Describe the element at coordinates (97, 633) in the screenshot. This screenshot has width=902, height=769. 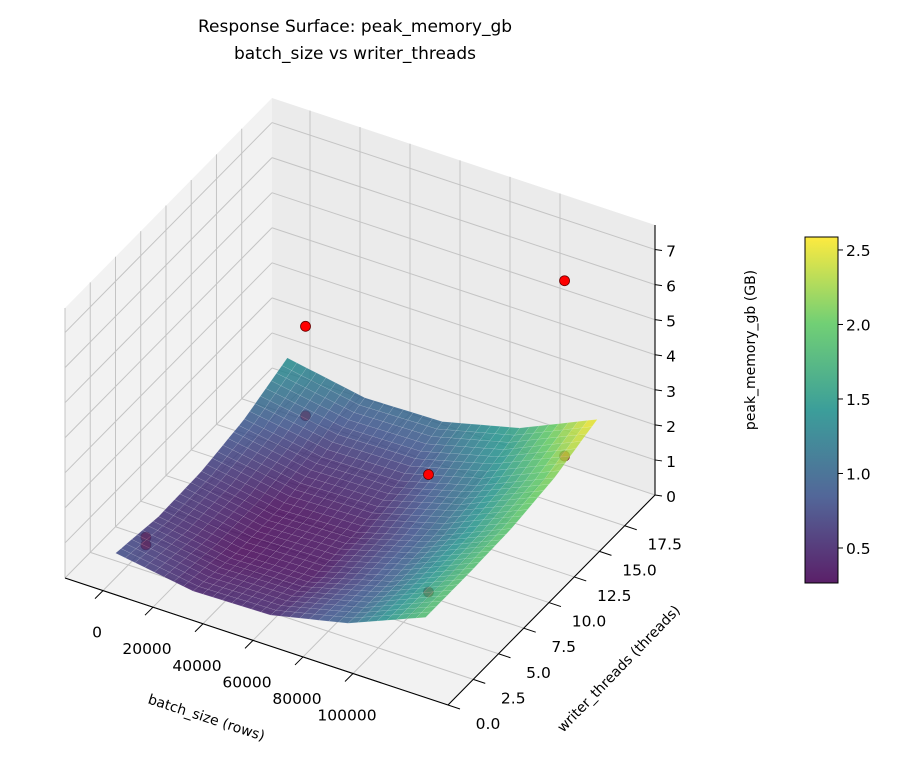
I see `x-tick-label: 0` at that location.